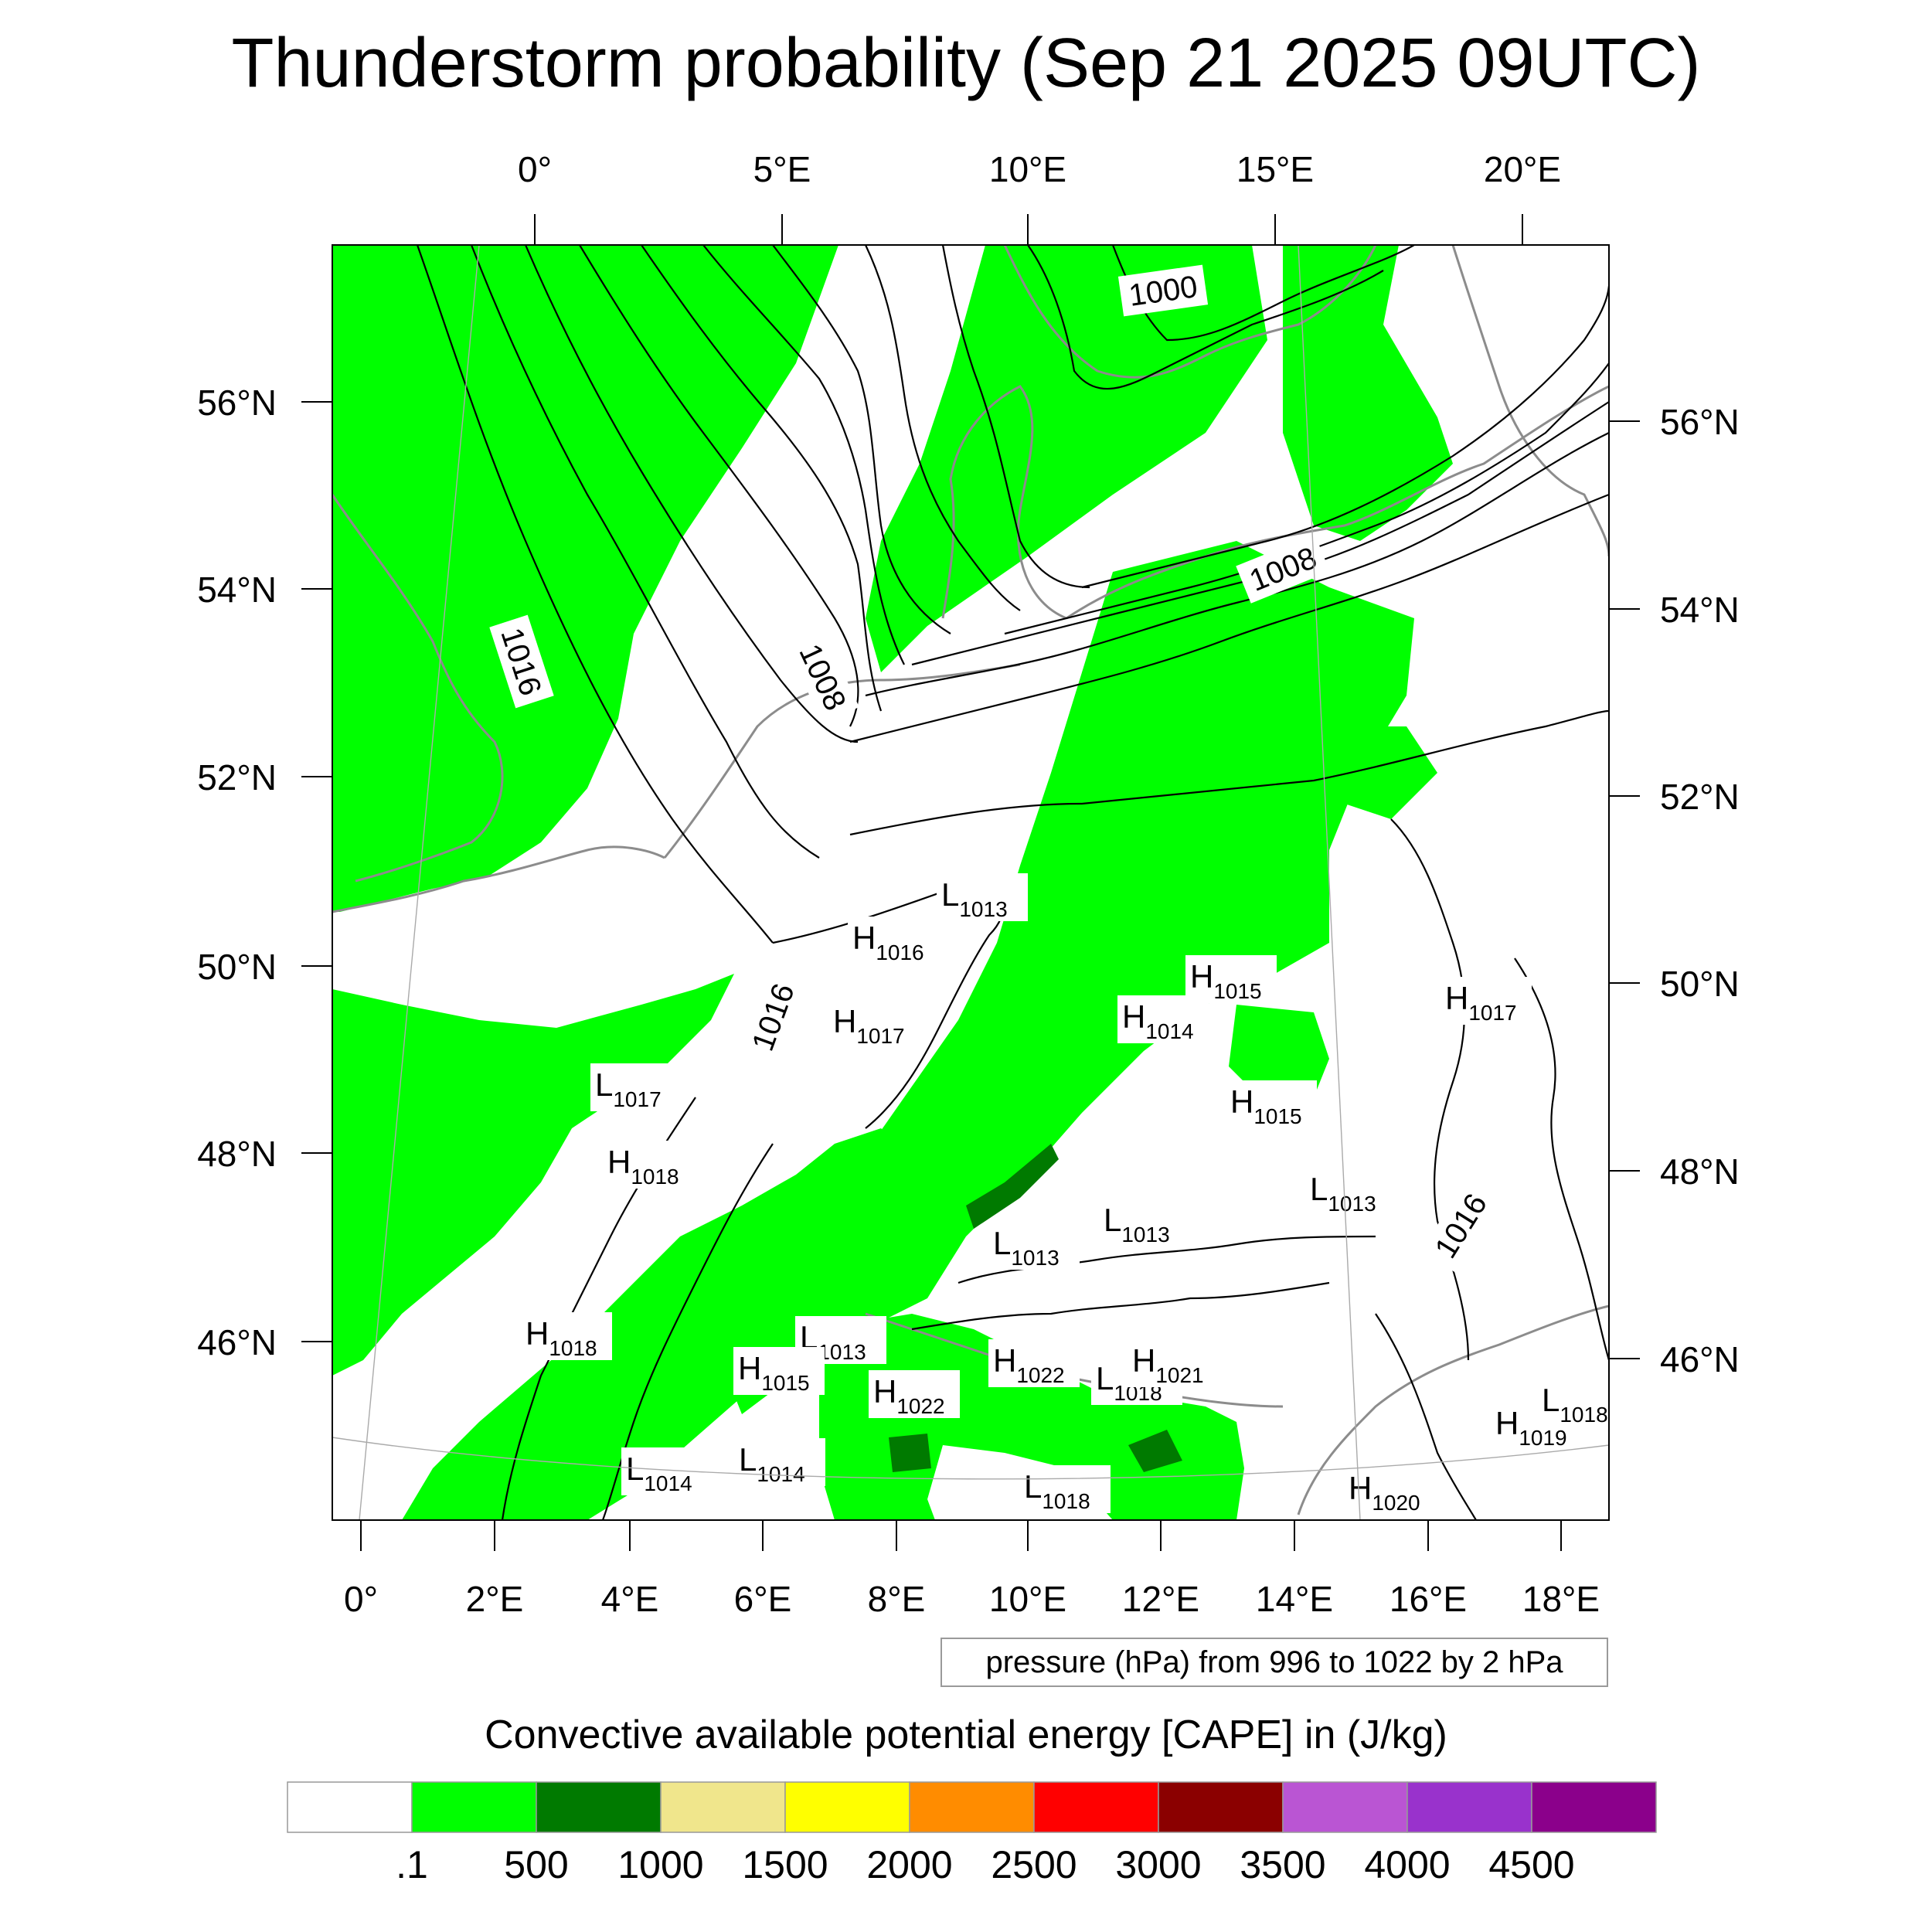  What do you see at coordinates (971, 1459) in the screenshot?
I see `graticule-parallel` at bounding box center [971, 1459].